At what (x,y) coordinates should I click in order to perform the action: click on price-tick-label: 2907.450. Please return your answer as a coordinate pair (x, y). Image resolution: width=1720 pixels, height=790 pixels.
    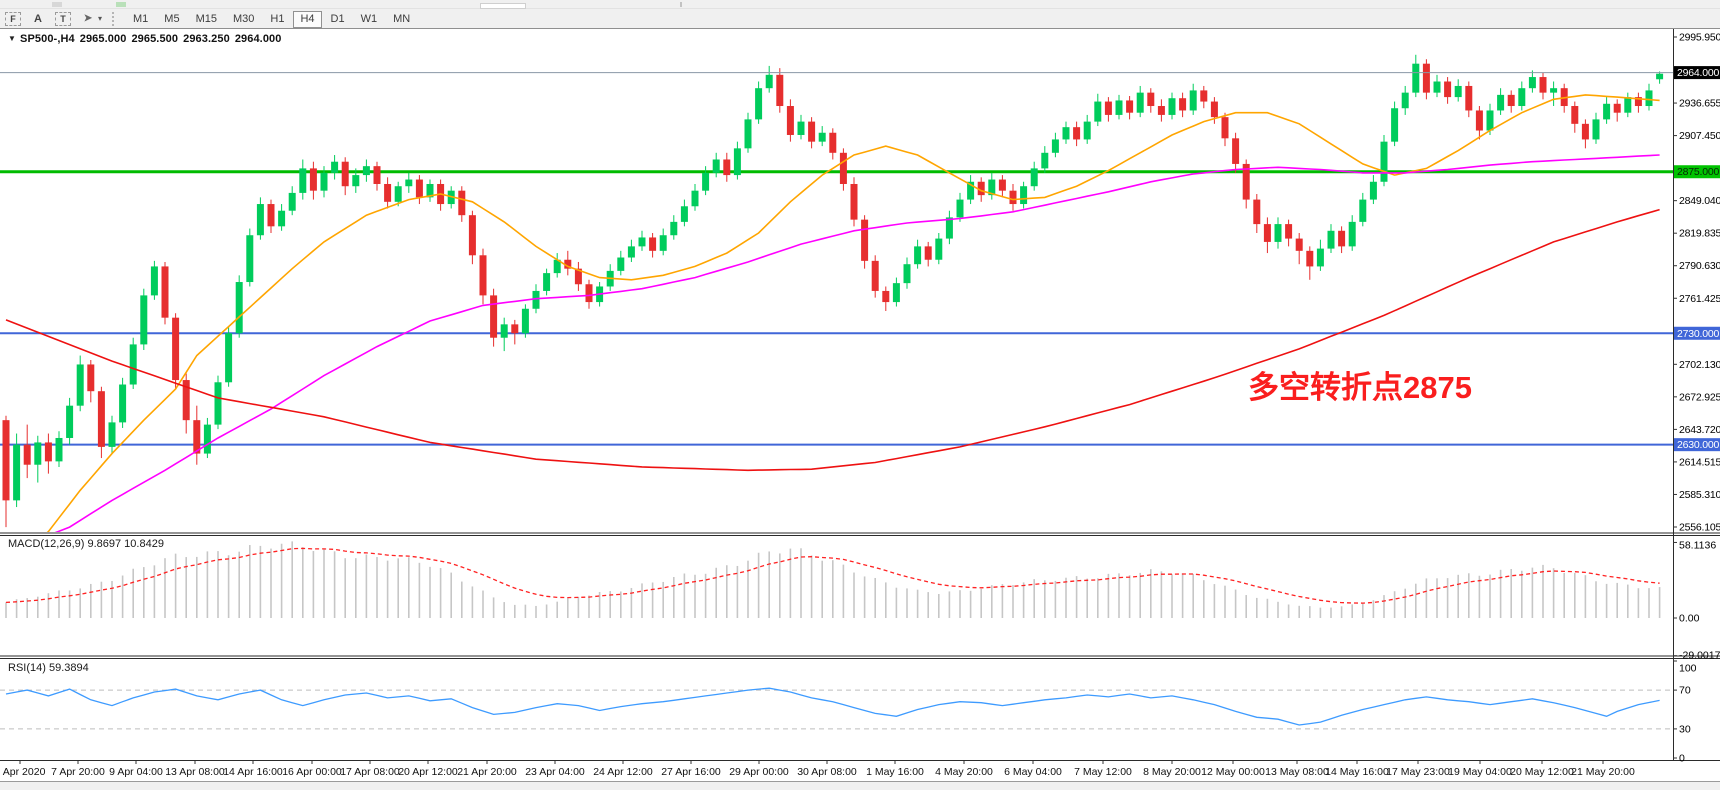
    Looking at the image, I should click on (1699, 136).